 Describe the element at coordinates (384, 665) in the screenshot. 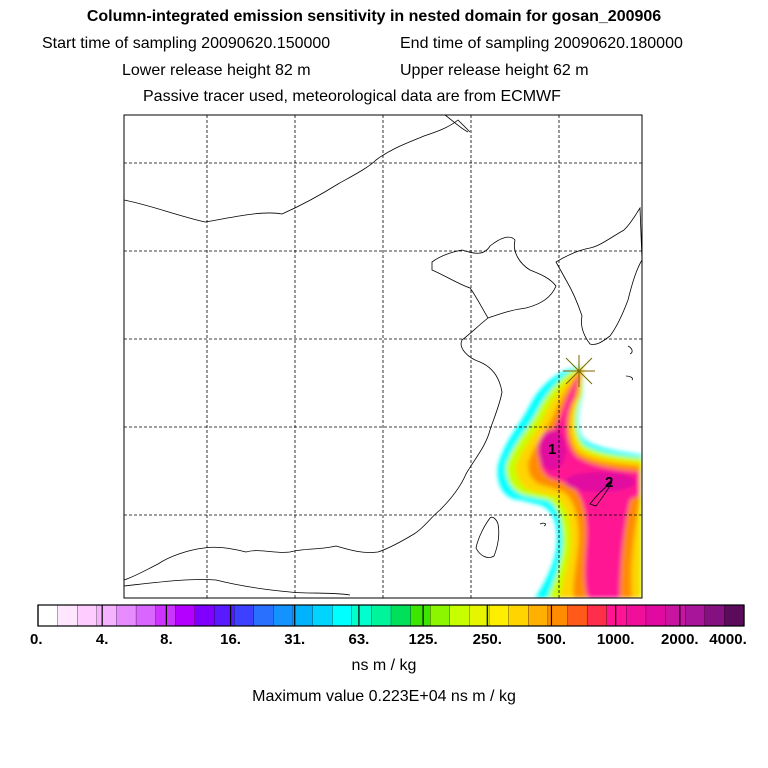

I see `legend-unit: ns m / kg` at that location.